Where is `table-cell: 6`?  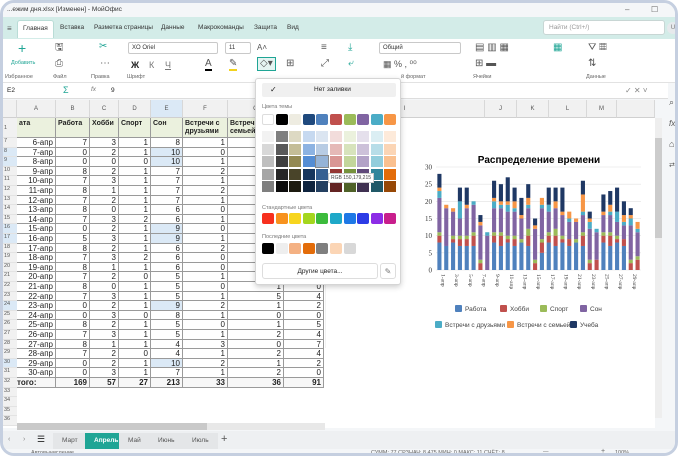
table-cell: 6 is located at coordinates (167, 267).